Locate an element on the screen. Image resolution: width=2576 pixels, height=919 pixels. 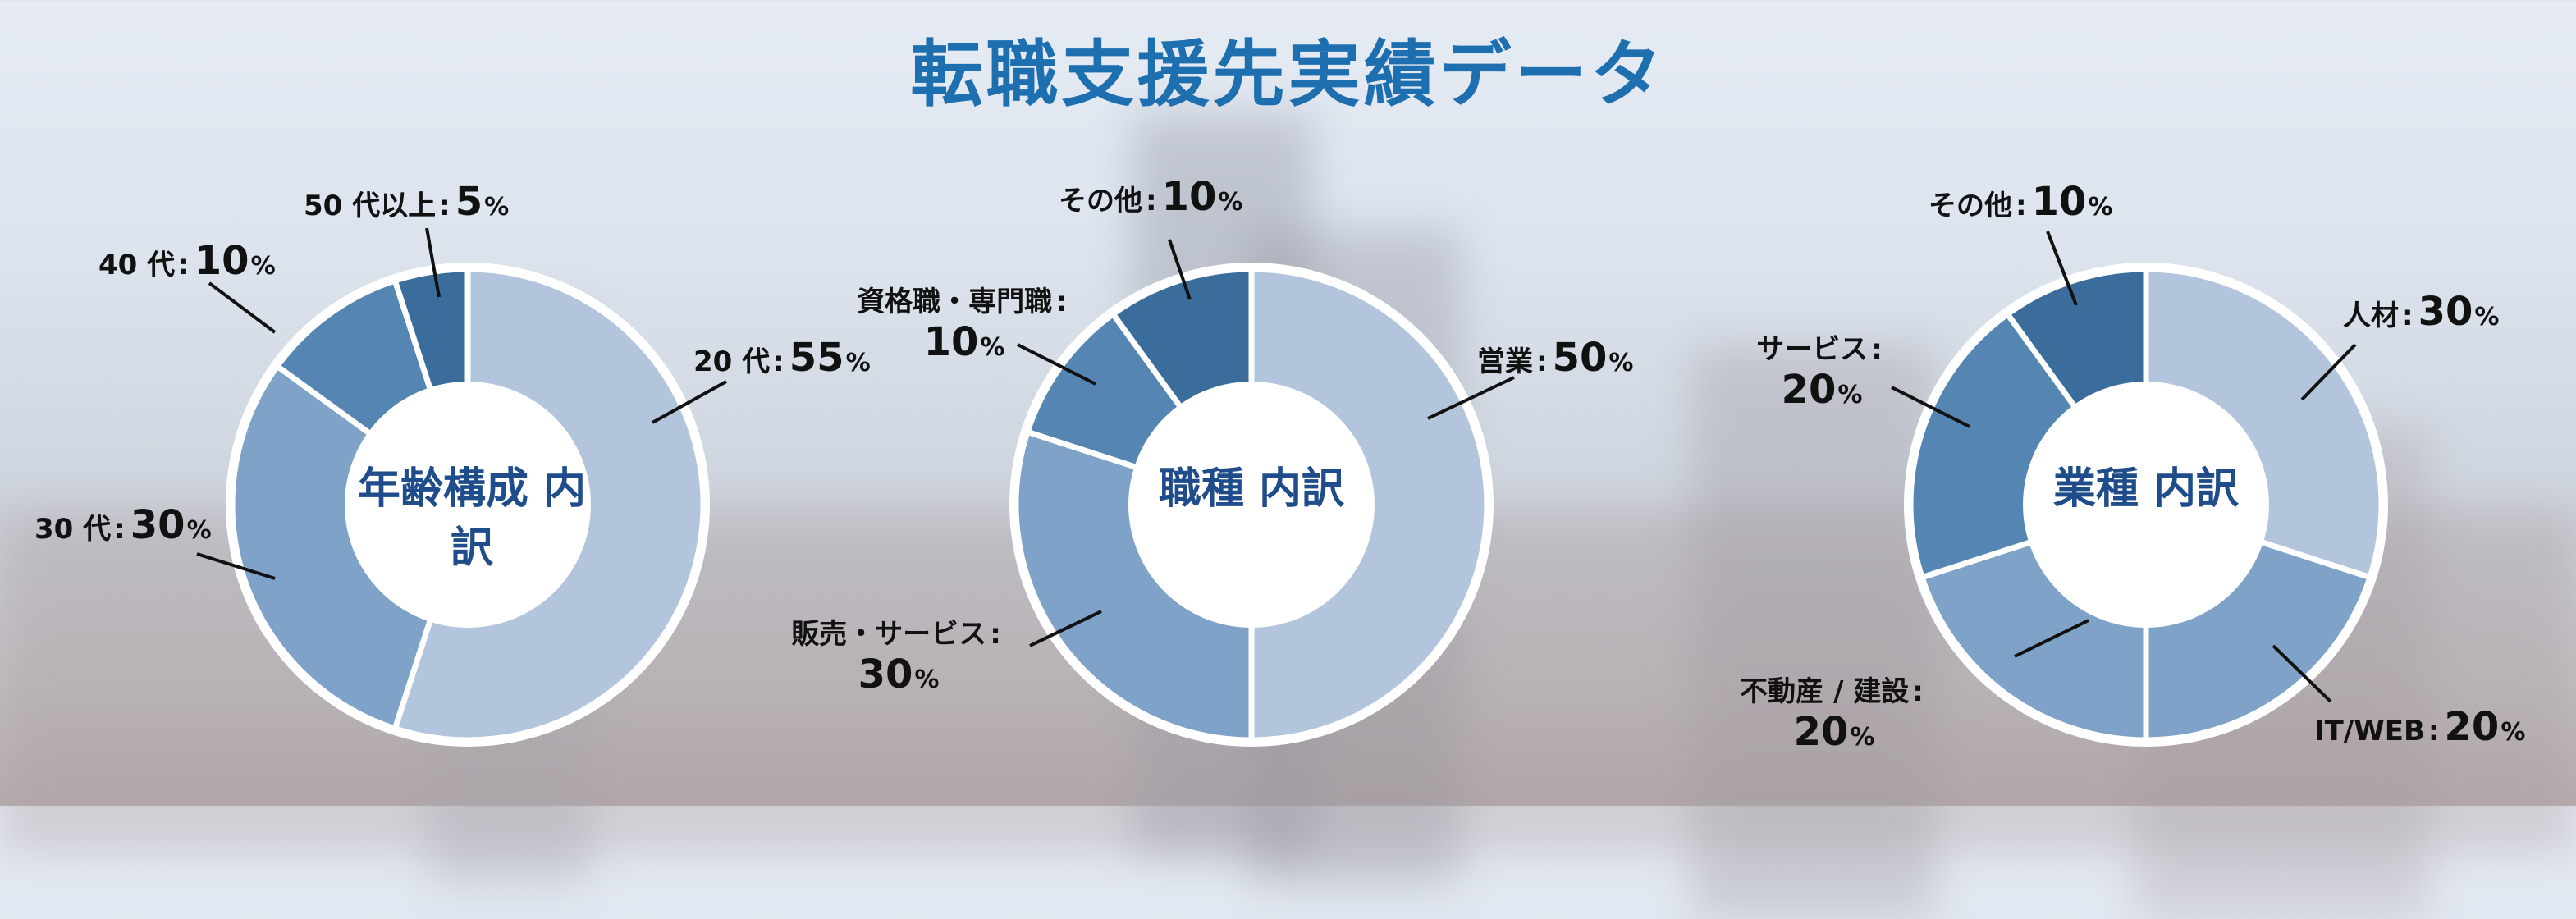
industry-label-service-value: 20 is located at coordinates (1809, 390).